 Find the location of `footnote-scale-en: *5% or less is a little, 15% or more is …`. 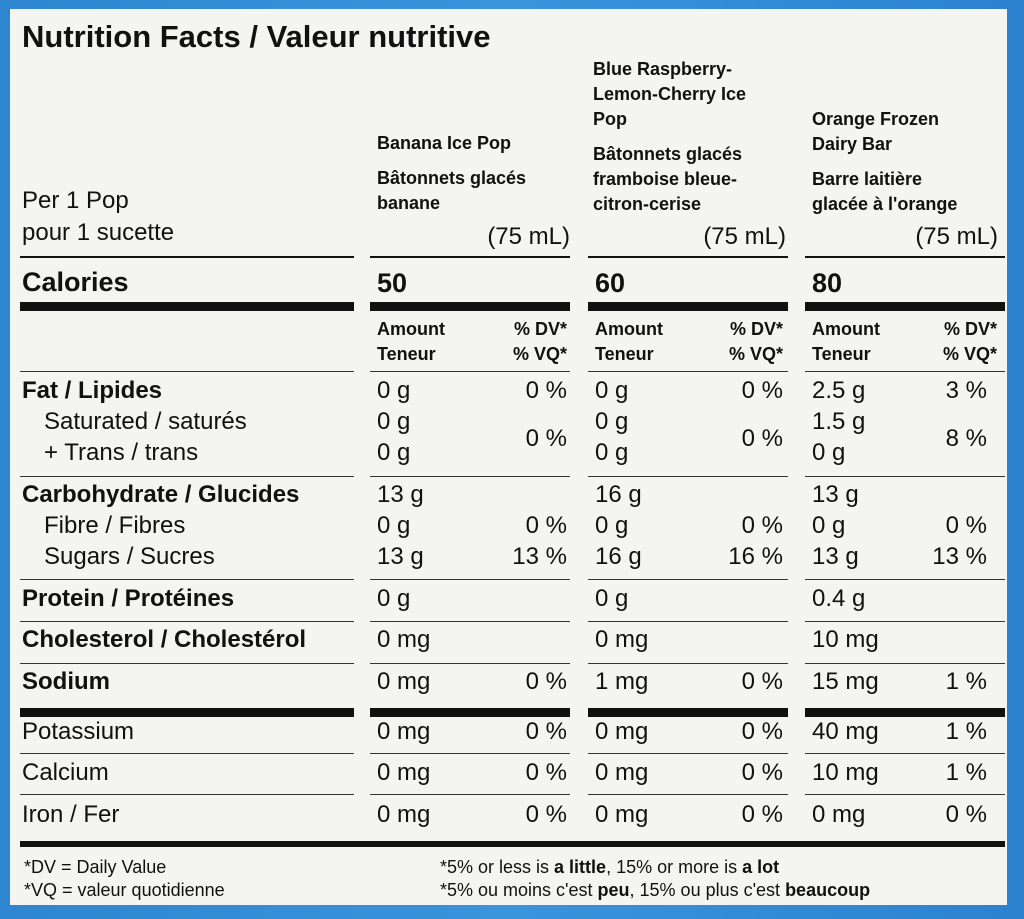

footnote-scale-en: *5% or less is a little, 15% or more is … is located at coordinates (609, 867).